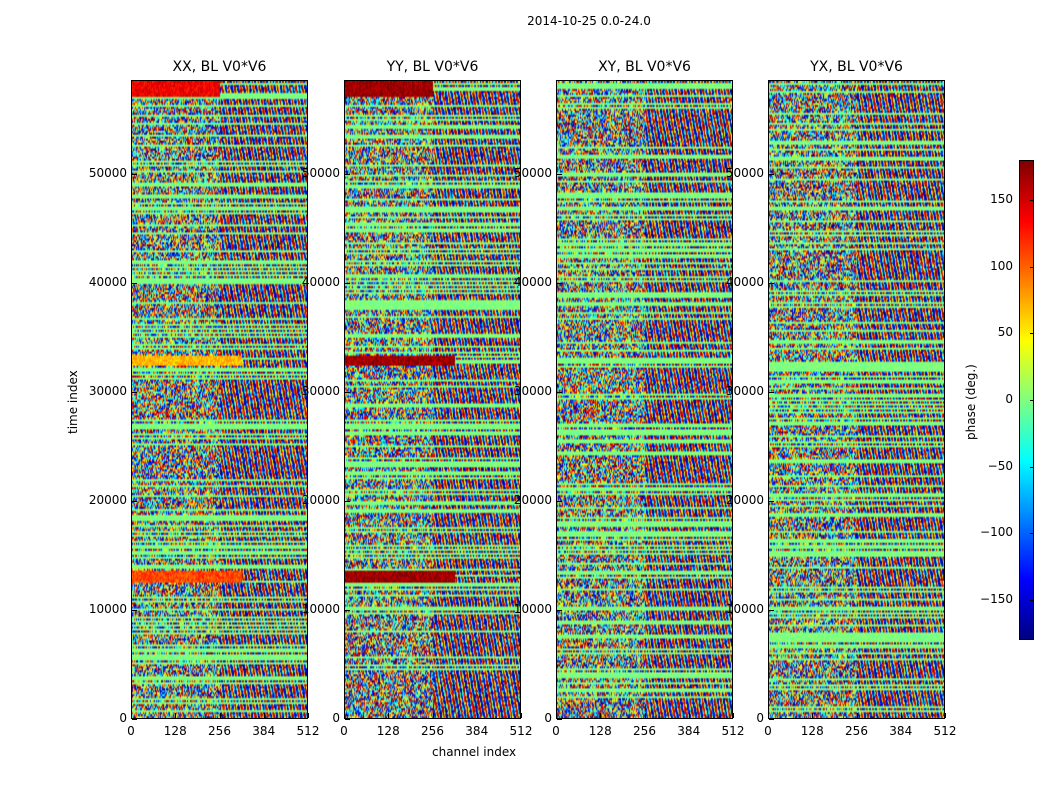 Image resolution: width=1050 pixels, height=800 pixels. What do you see at coordinates (996, 599) in the screenshot?
I see `colorbar-tick-label: −150` at bounding box center [996, 599].